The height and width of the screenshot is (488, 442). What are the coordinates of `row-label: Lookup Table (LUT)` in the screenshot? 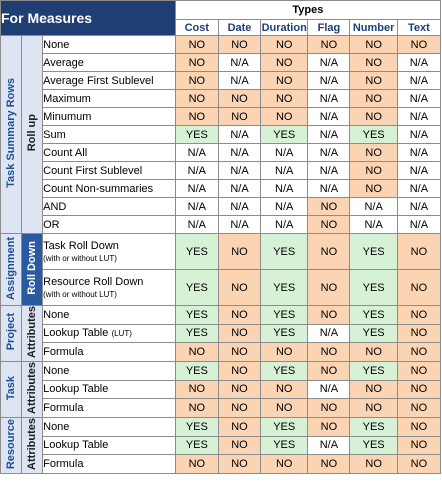 It's located at (109, 333).